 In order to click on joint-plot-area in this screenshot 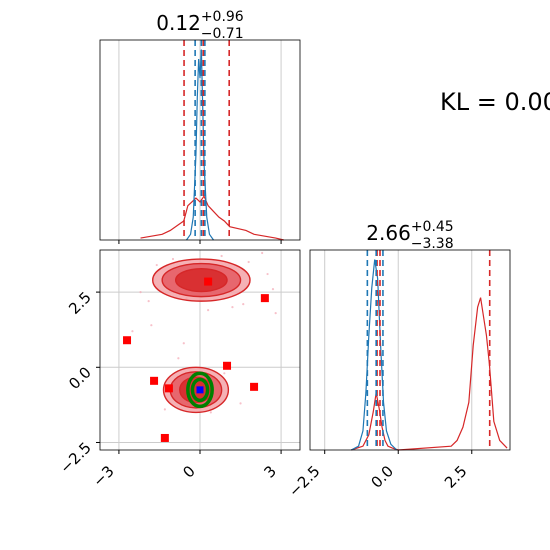, I will do `click(200, 350)`.